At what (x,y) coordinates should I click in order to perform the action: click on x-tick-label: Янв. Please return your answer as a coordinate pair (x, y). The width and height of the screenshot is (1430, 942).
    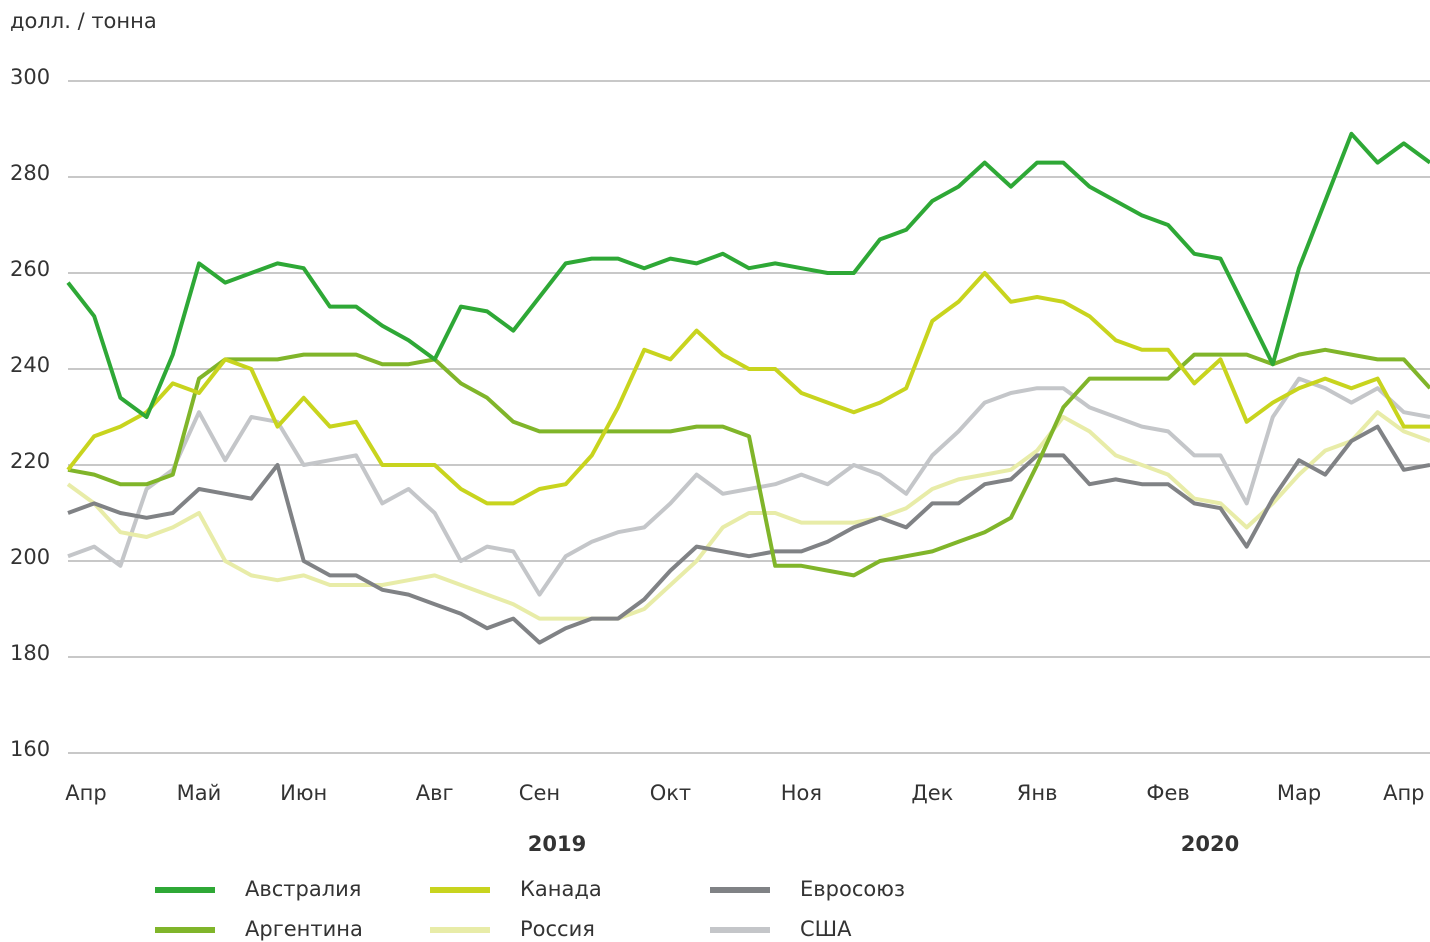
    Looking at the image, I should click on (1037, 793).